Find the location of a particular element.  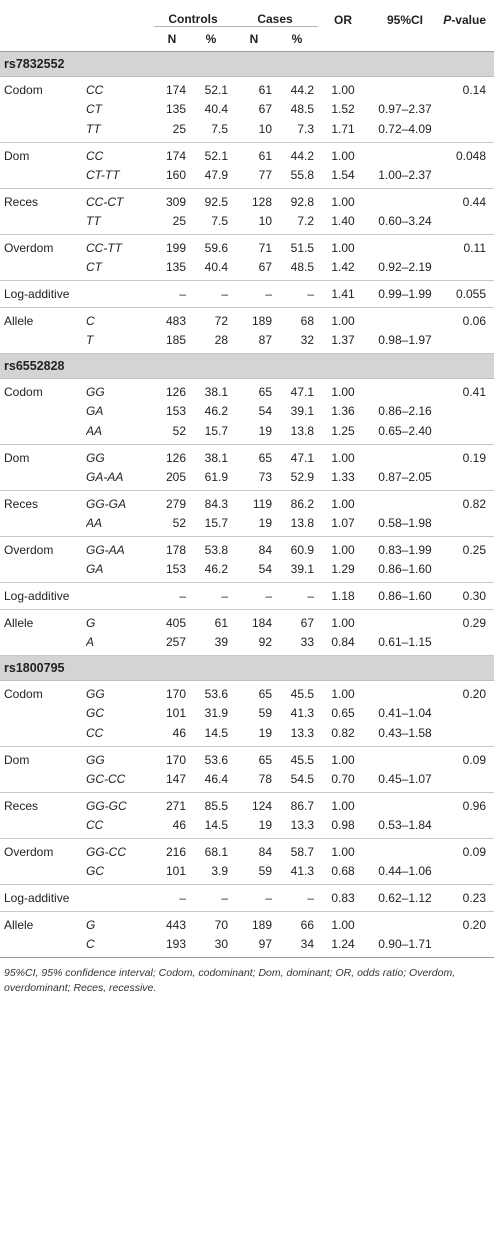

cases-pct: – is located at coordinates (297, 898).